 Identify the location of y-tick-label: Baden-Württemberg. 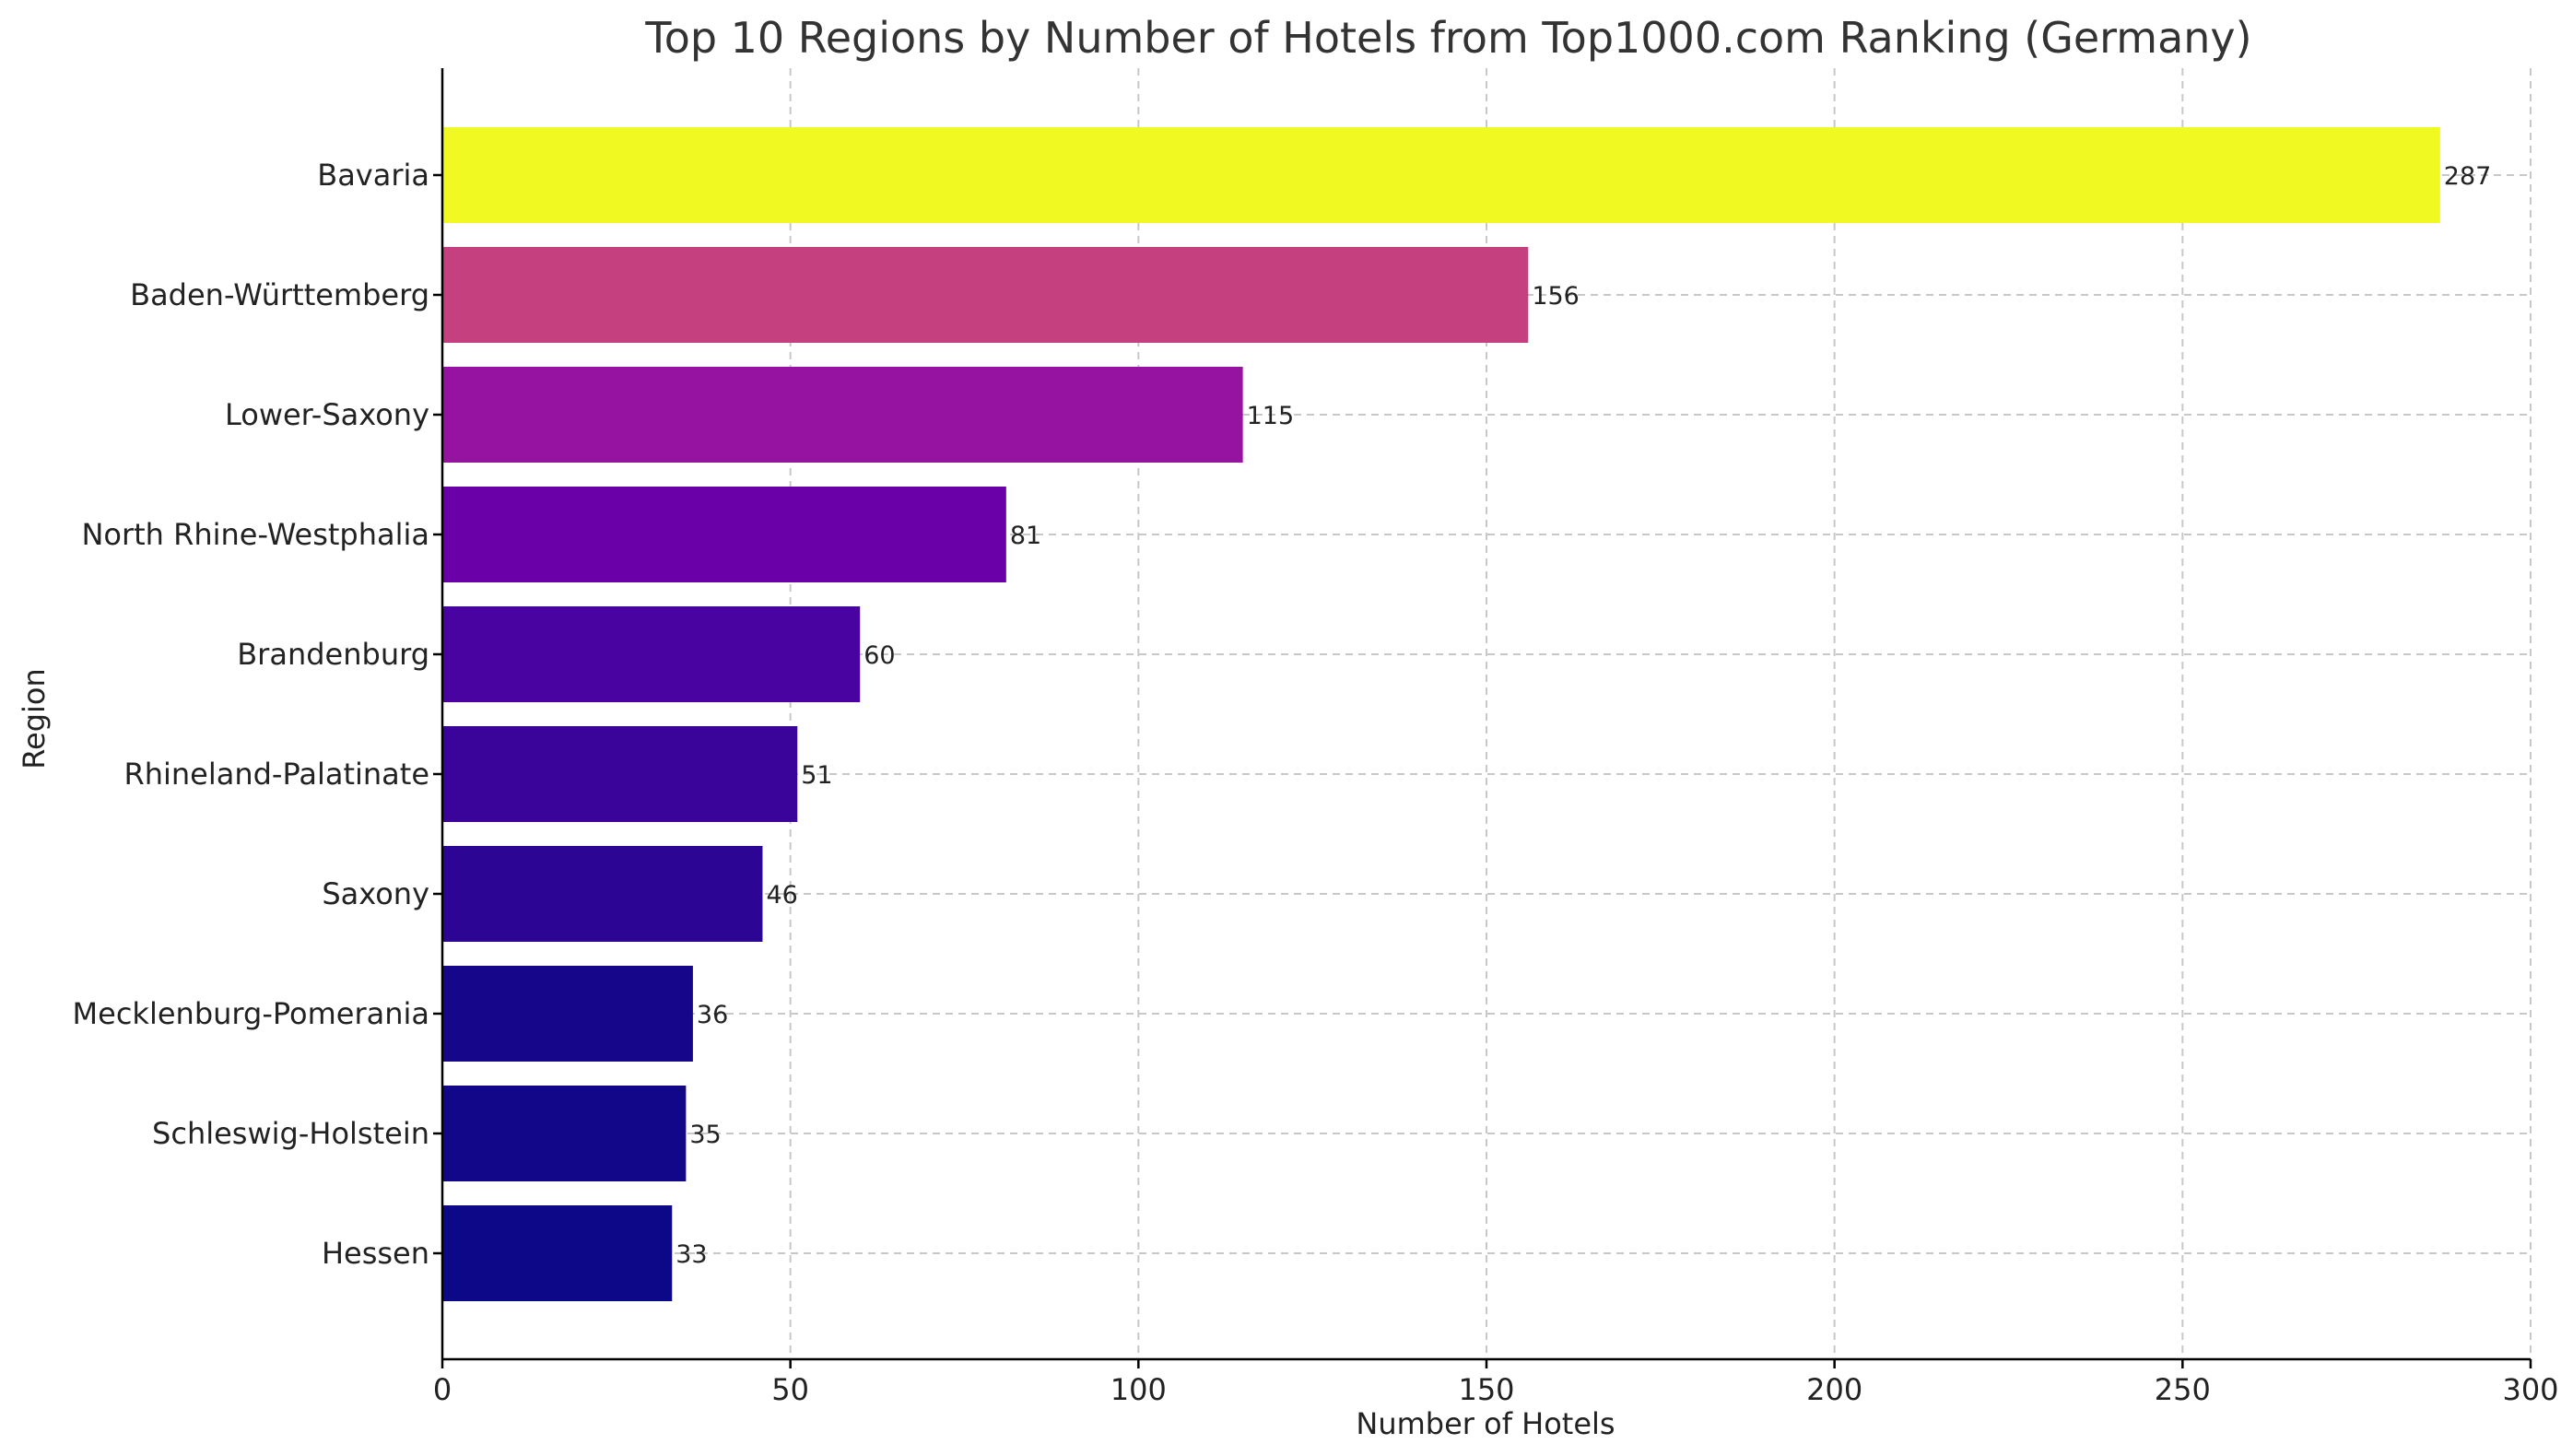
(279, 294).